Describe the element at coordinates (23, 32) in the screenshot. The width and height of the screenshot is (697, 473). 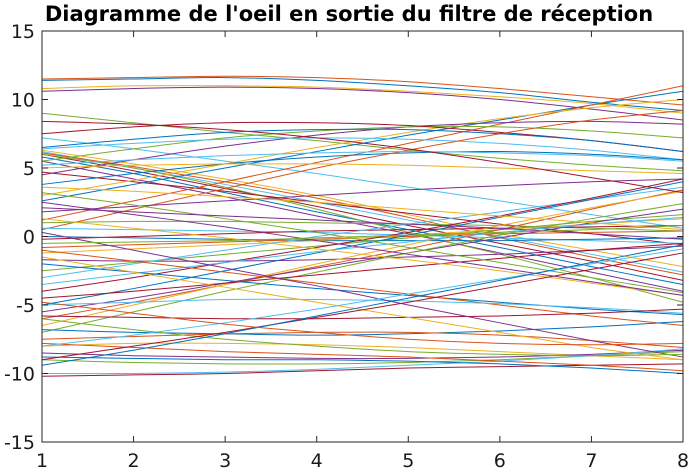
I see `y-tick-label: 15` at that location.